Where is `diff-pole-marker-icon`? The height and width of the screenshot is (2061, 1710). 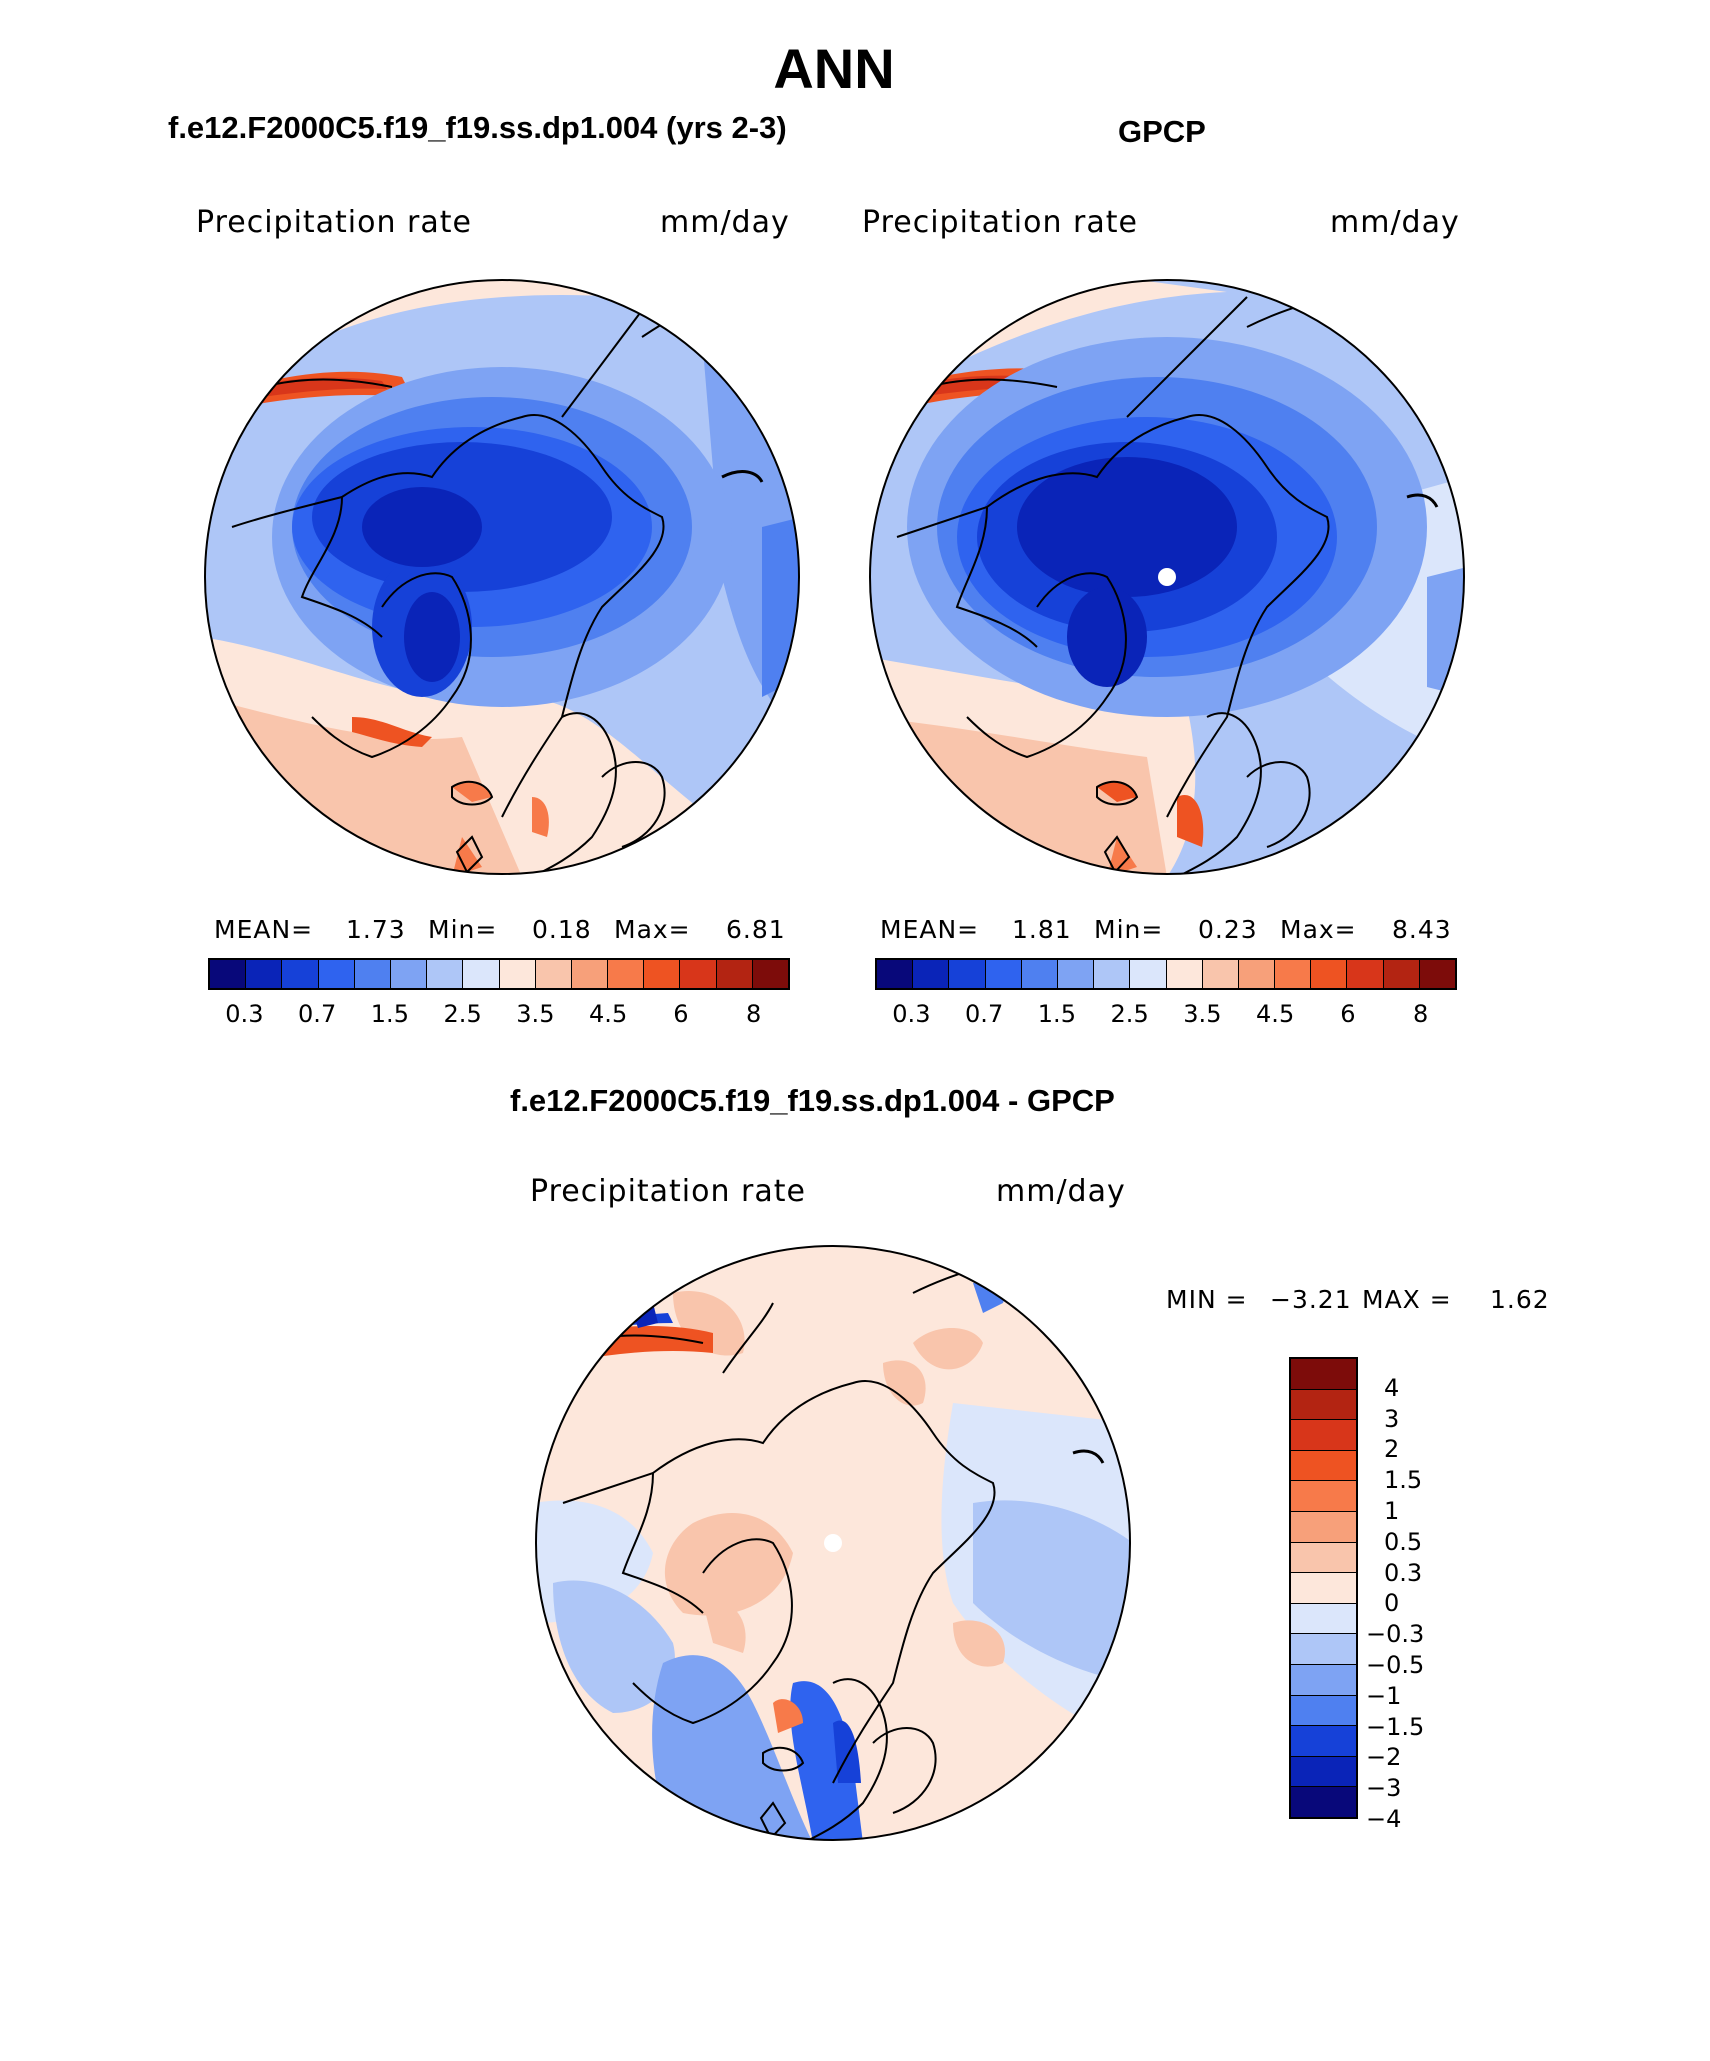
diff-pole-marker-icon is located at coordinates (833, 1543).